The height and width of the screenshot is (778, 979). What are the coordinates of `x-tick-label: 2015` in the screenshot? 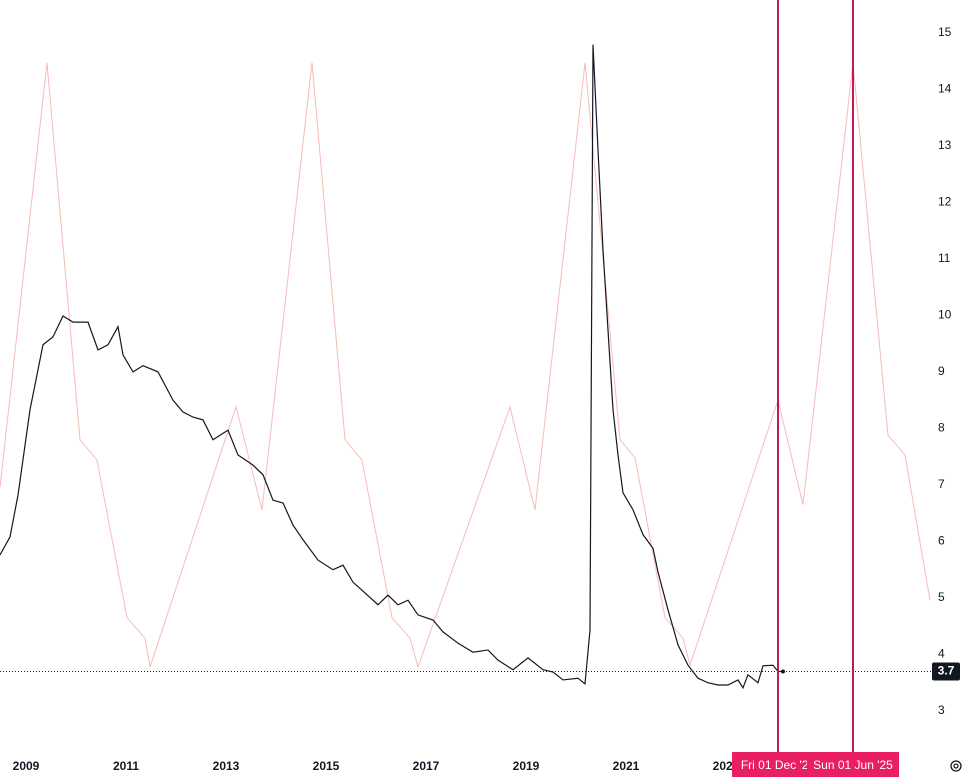 It's located at (326, 766).